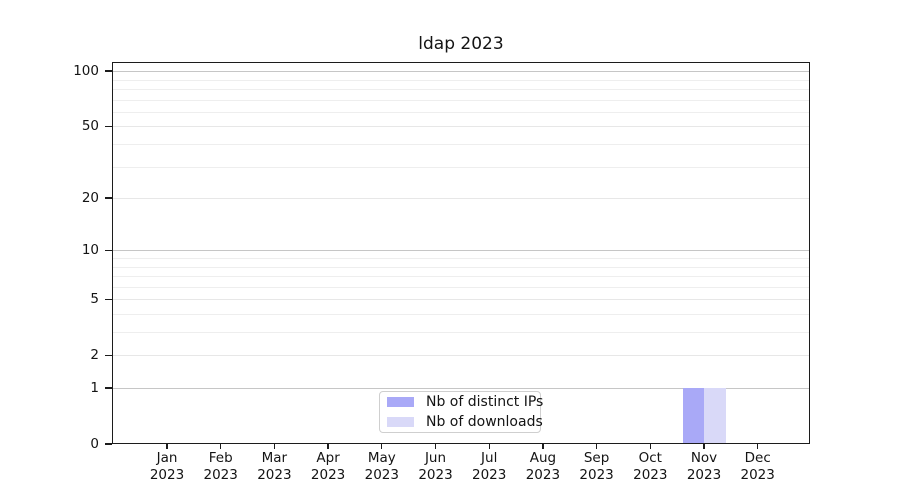  I want to click on bar-nb-of-distinct-ips, so click(693, 415).